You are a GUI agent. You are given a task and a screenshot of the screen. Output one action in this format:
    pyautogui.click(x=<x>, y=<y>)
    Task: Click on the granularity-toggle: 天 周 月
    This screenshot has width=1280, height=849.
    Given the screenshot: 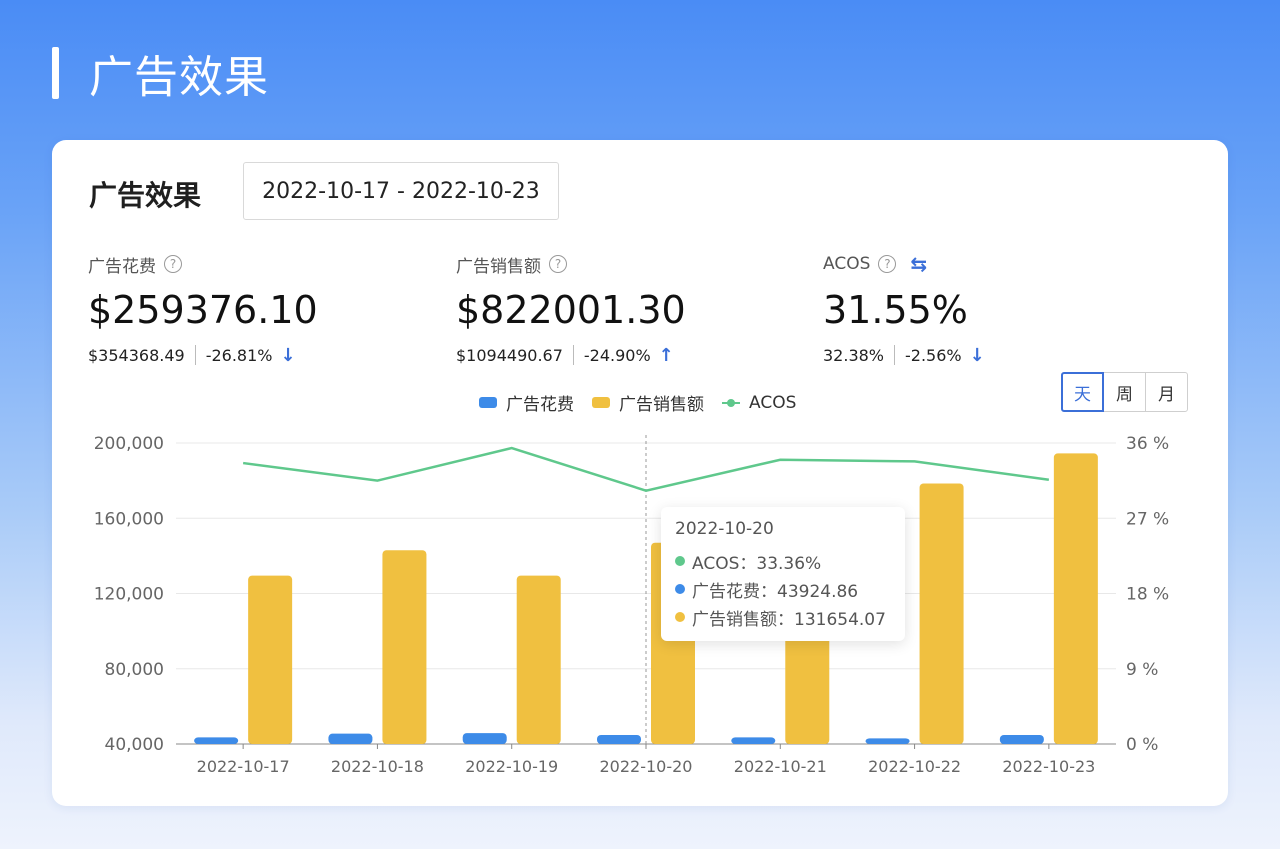 What is the action you would take?
    pyautogui.click(x=1124, y=392)
    